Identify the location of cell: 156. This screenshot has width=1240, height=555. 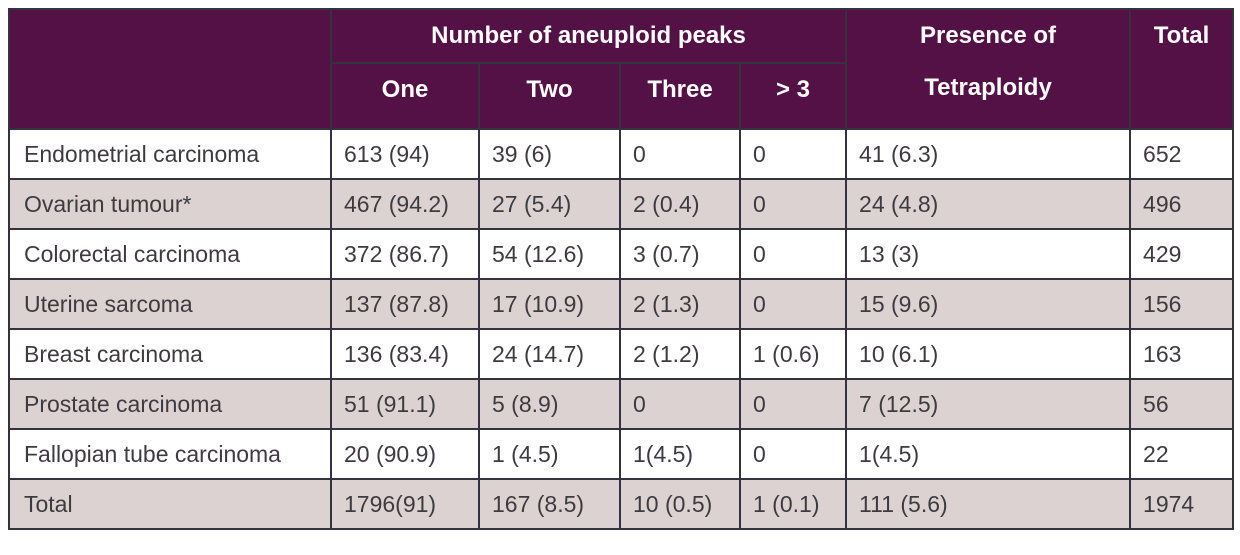
(1182, 304).